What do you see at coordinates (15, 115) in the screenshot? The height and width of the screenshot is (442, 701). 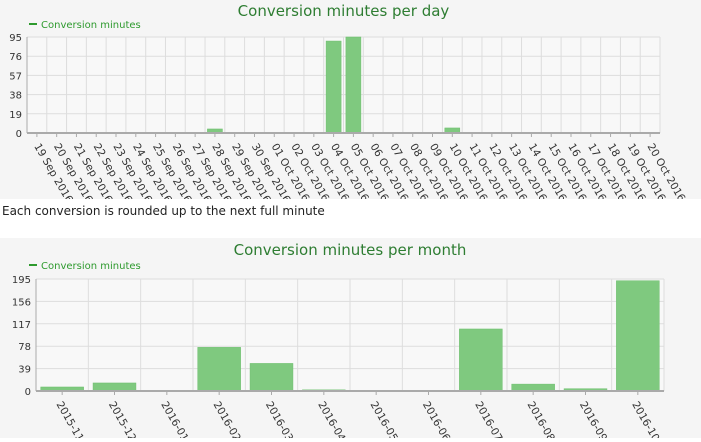 I see `y-tick-label: 19` at bounding box center [15, 115].